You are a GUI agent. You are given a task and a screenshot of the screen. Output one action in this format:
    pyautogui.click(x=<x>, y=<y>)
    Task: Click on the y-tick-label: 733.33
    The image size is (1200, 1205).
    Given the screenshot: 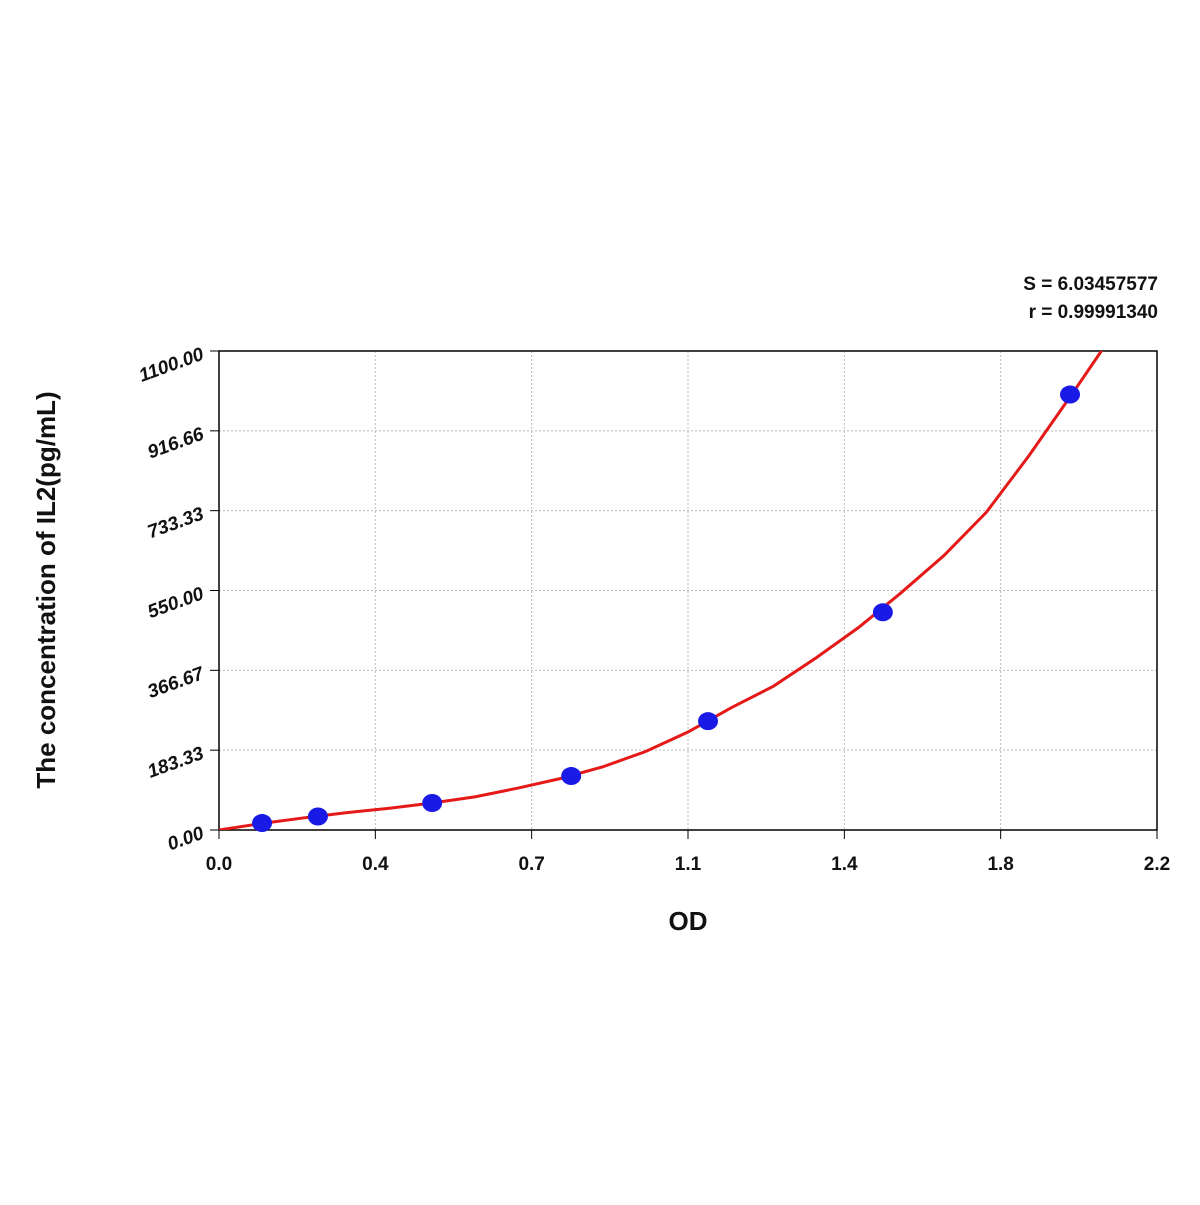 What is the action you would take?
    pyautogui.click(x=176, y=523)
    